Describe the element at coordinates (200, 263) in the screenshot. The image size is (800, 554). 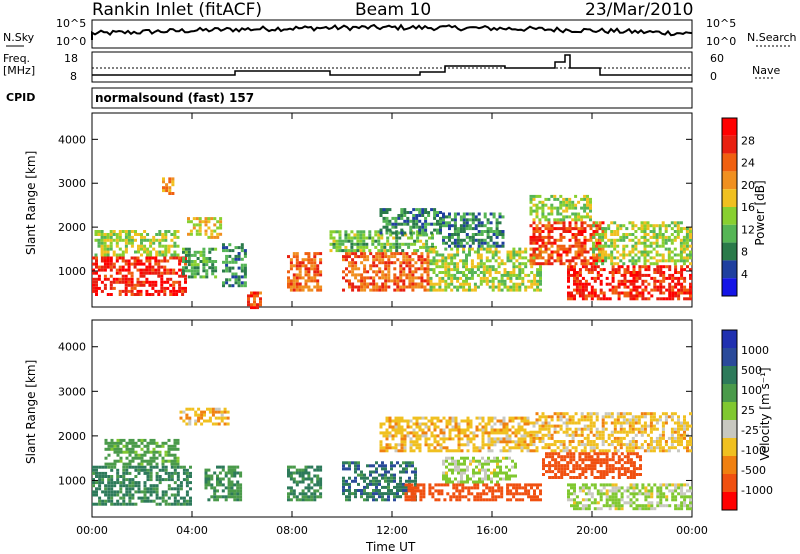
I see `data-region` at that location.